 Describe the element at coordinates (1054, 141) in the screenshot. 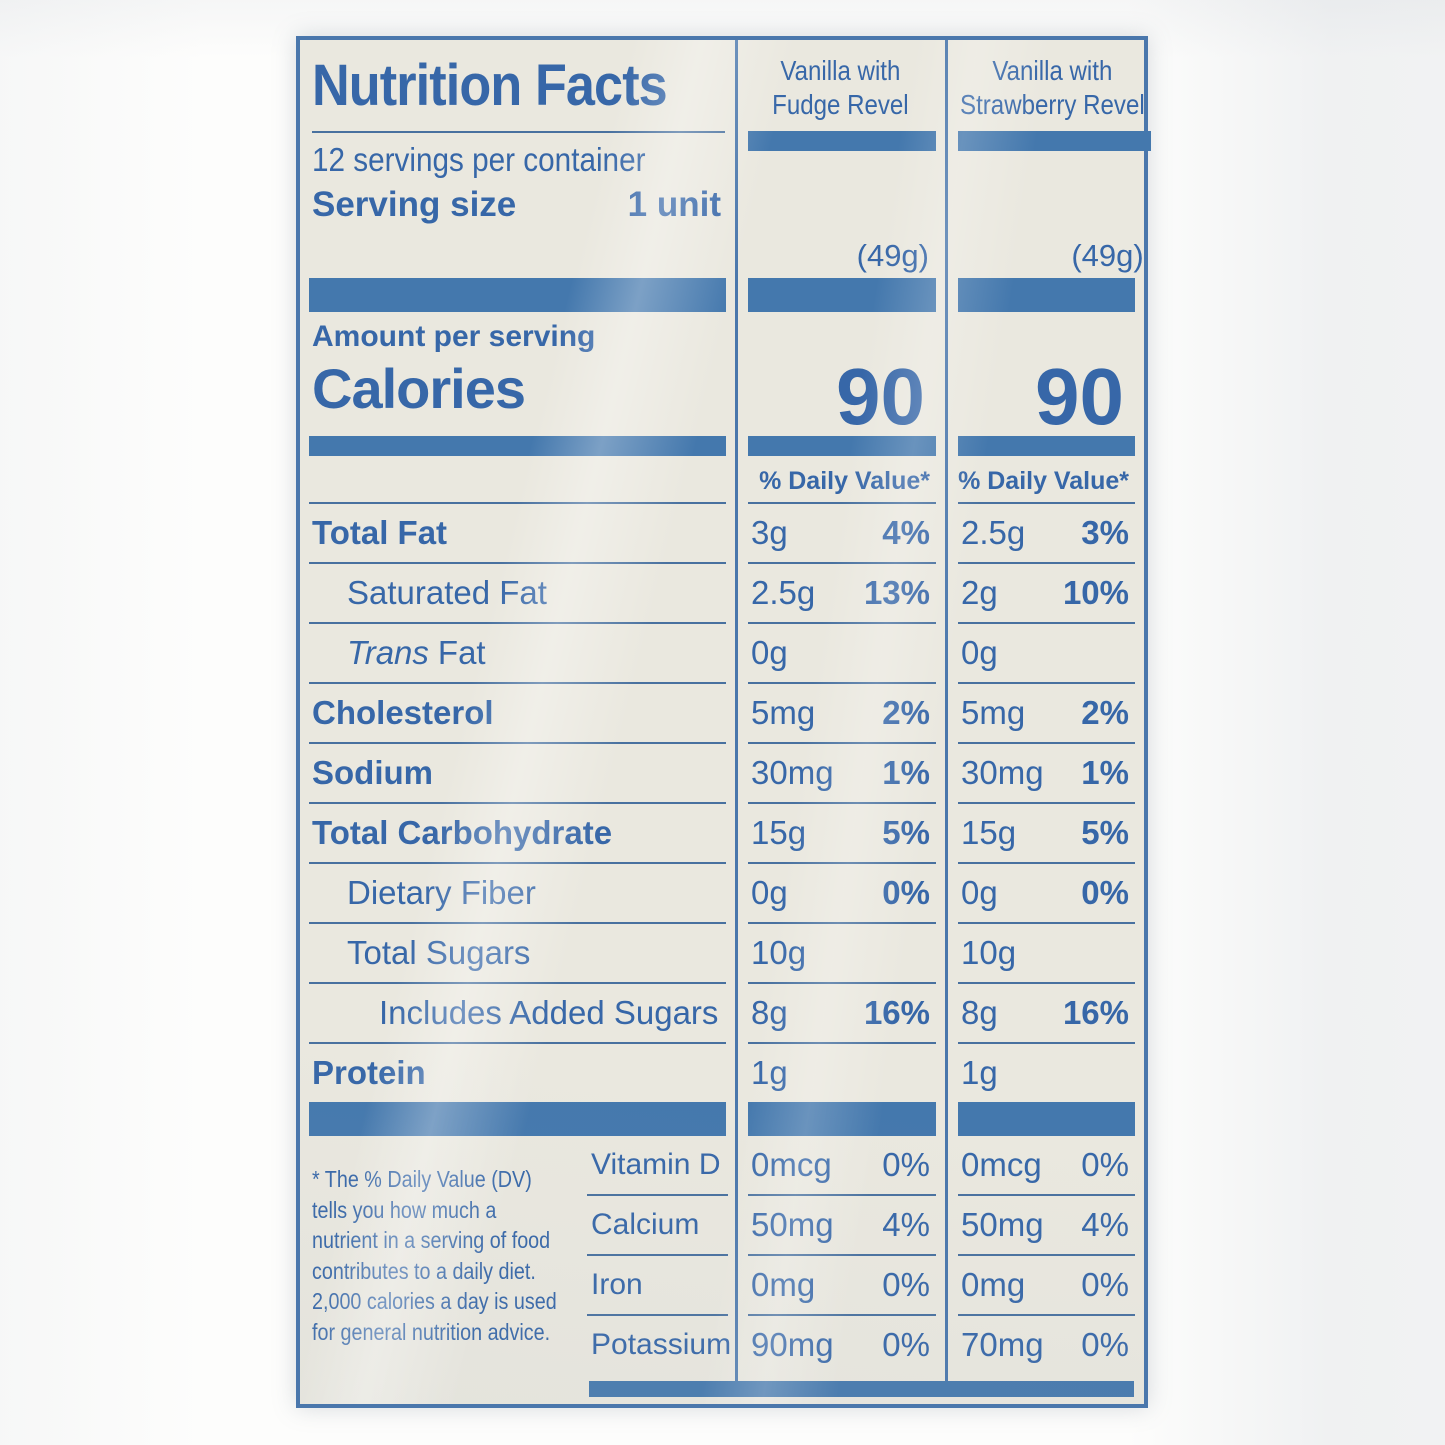

I see `header-bar-strawberry` at that location.